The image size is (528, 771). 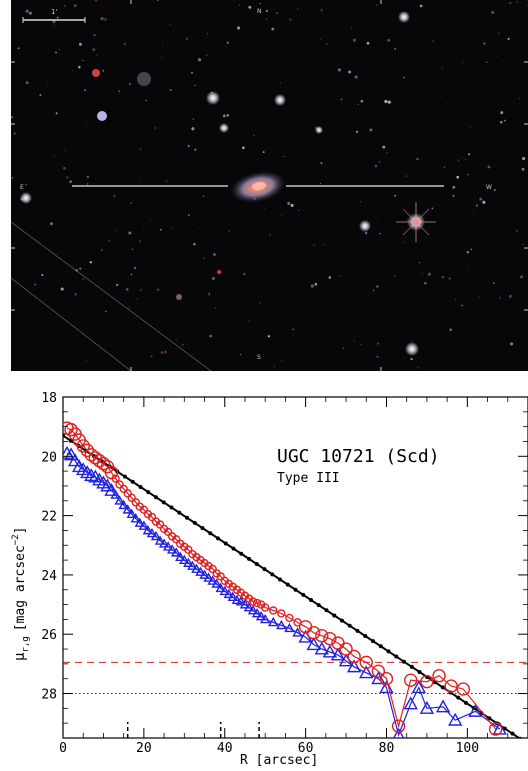 What do you see at coordinates (20, 531) in the screenshot?
I see `y-axis-label-close: ]` at bounding box center [20, 531].